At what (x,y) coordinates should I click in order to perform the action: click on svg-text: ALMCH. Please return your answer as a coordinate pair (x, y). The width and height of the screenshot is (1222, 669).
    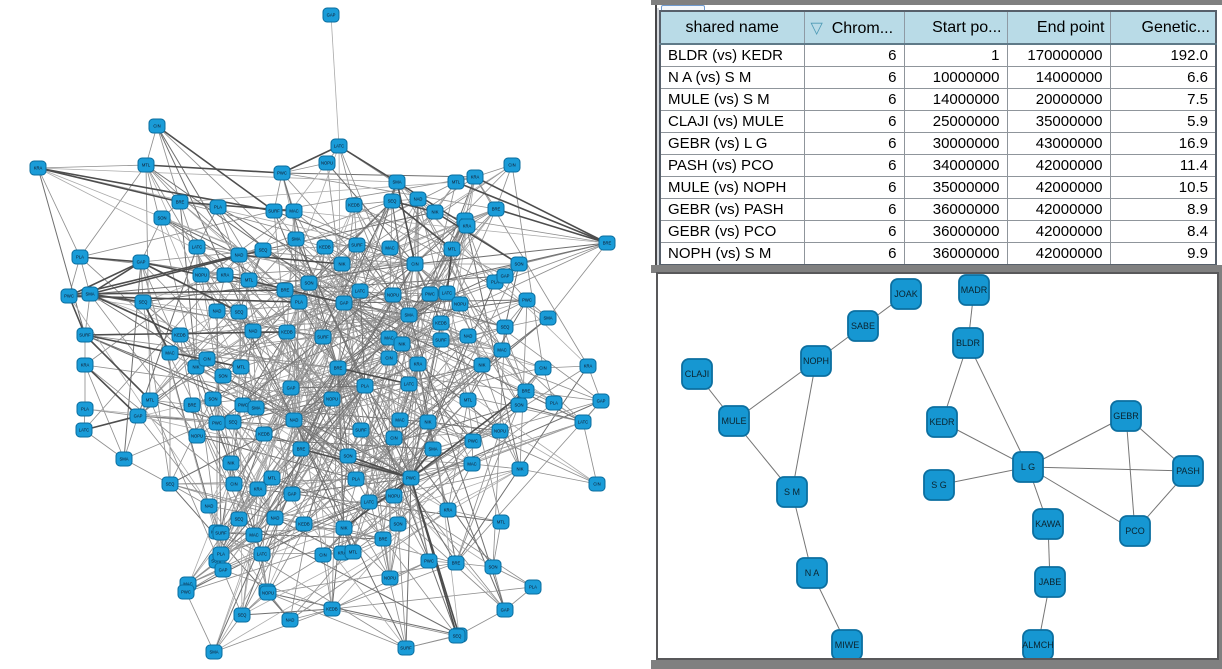
    Looking at the image, I should click on (1038, 645).